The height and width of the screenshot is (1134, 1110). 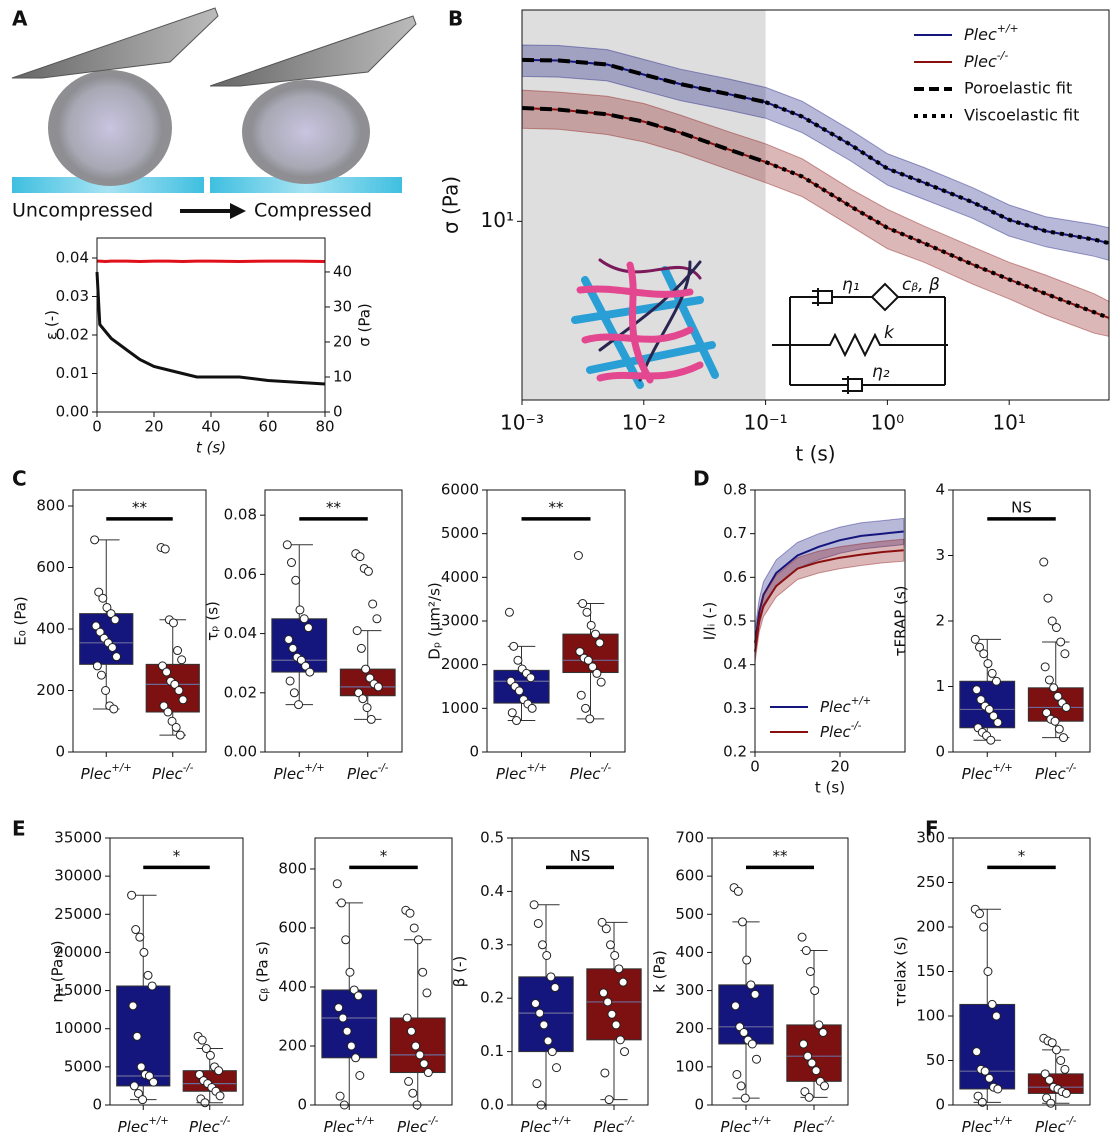 I want to click on y-tick-label: 2, so click(x=940, y=621).